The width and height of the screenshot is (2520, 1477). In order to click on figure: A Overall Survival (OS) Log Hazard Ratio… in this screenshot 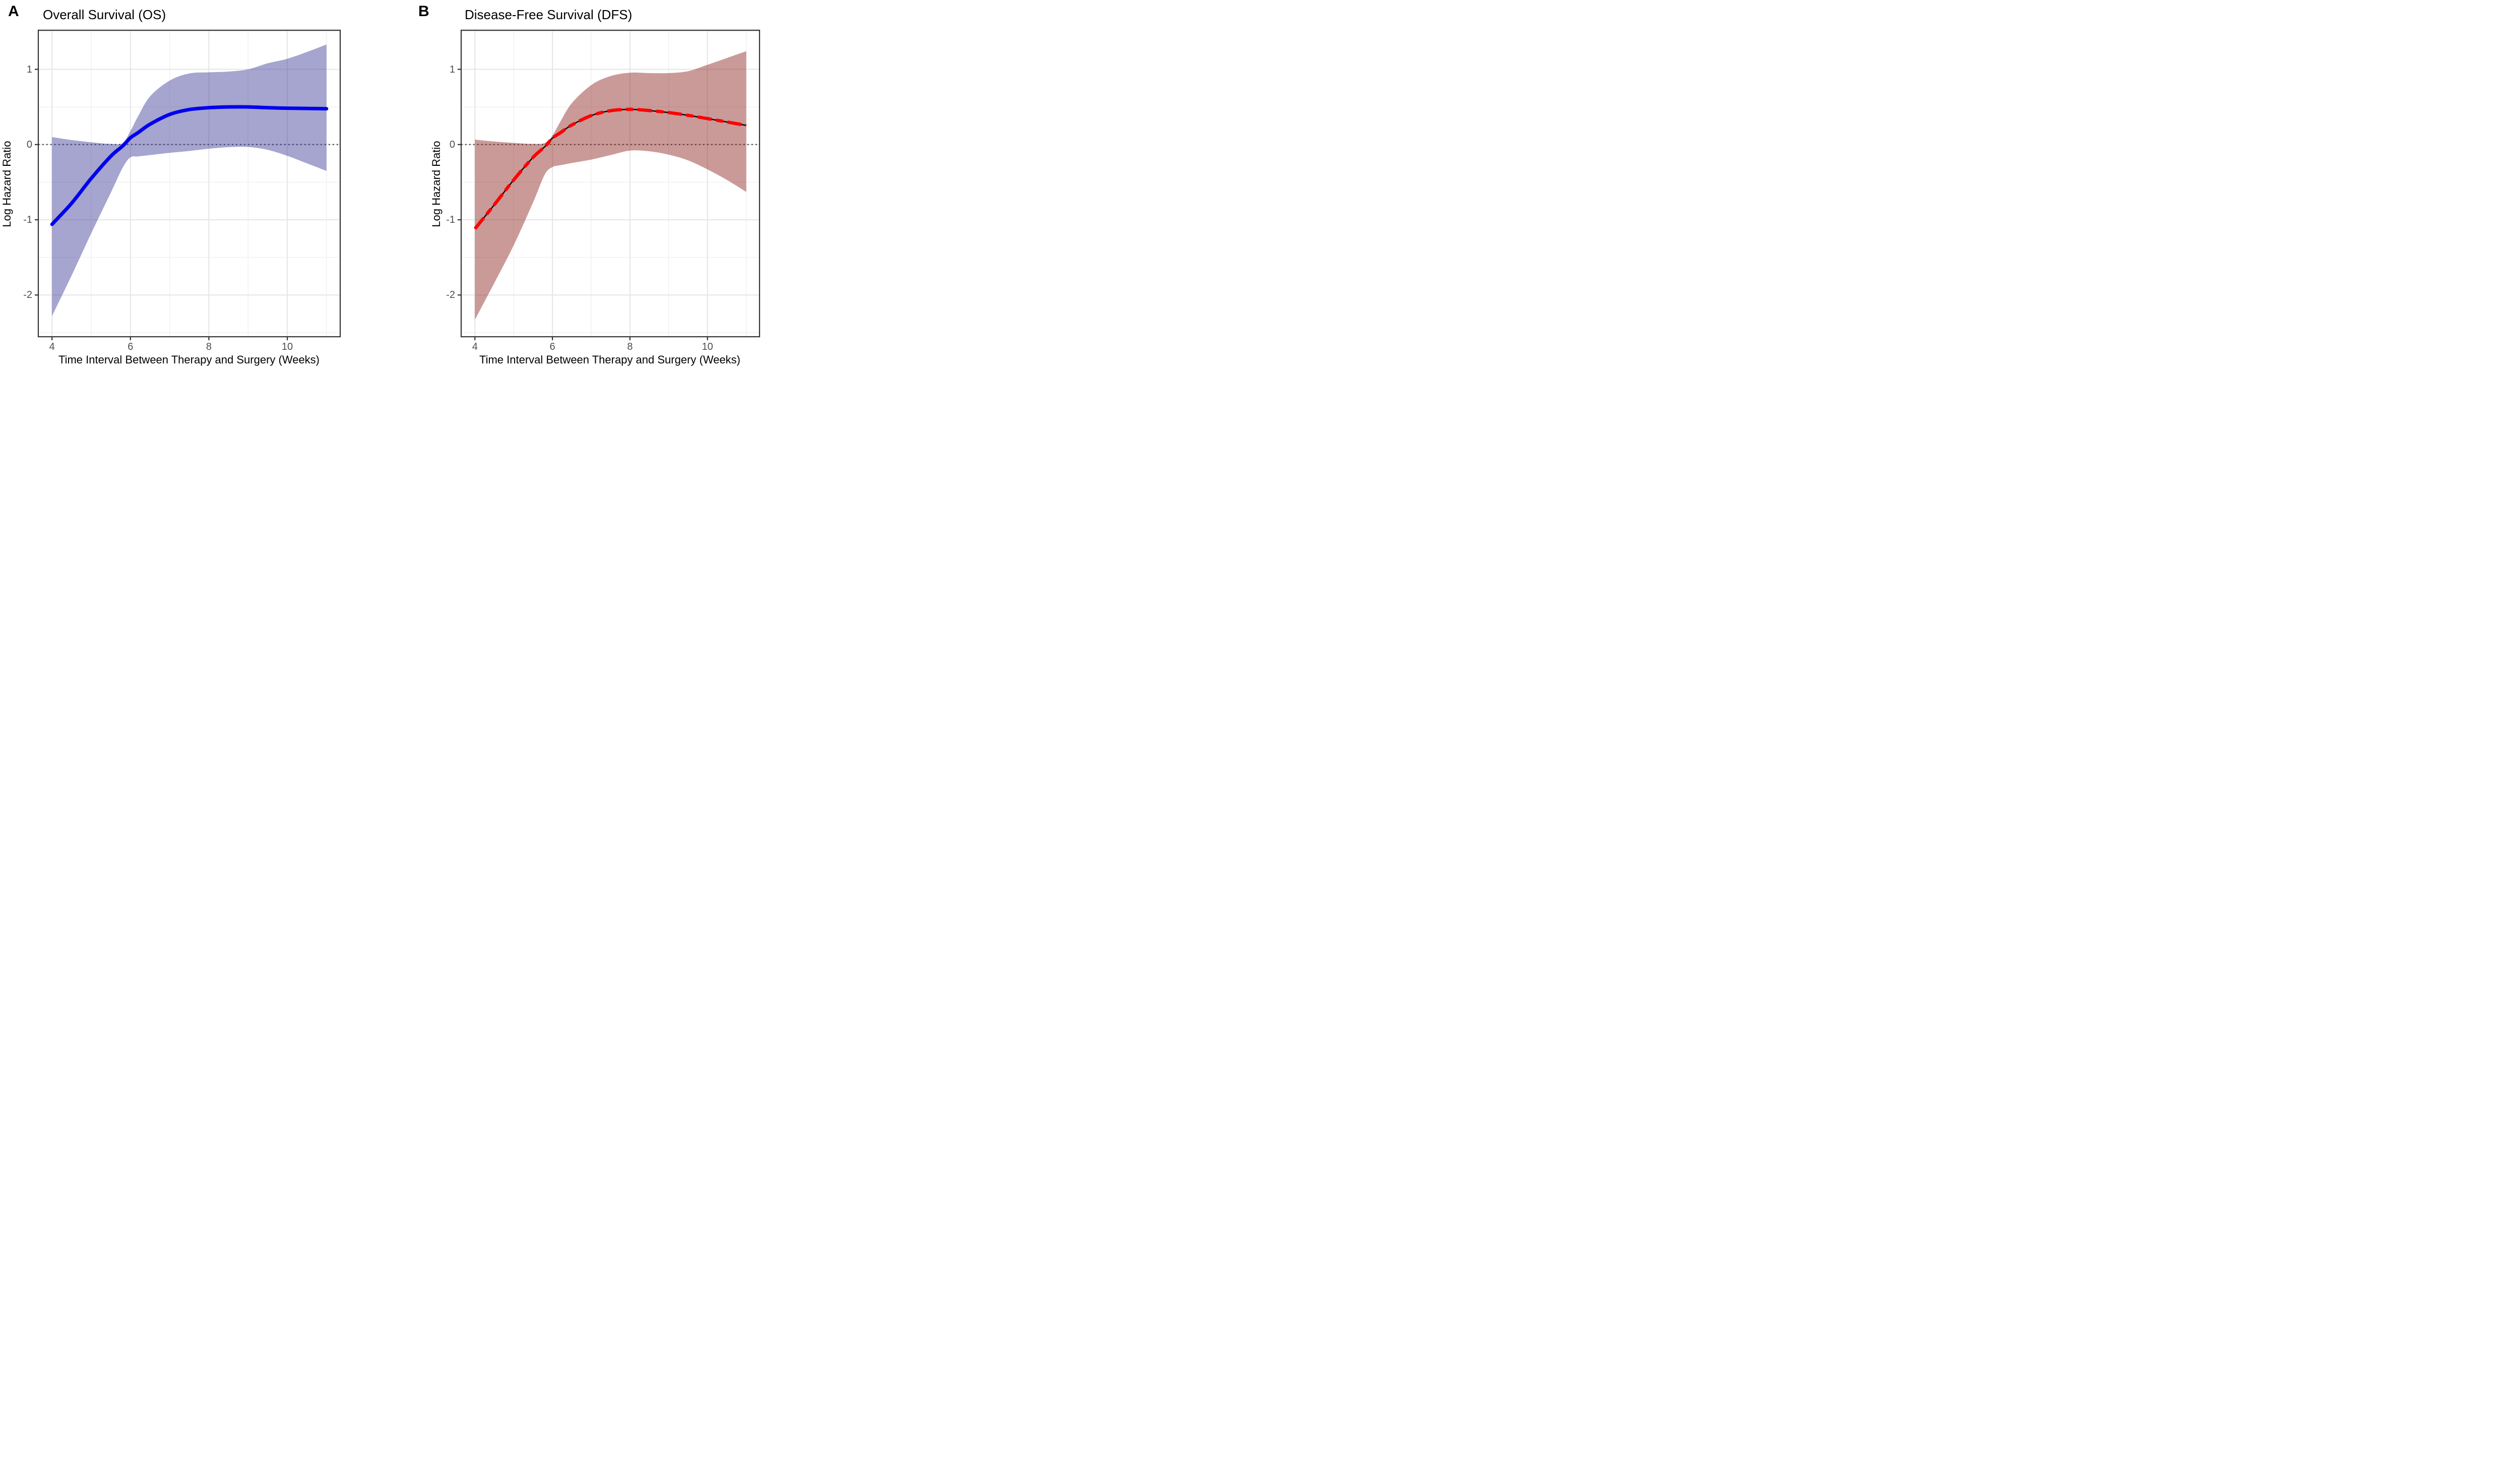, I will do `click(381, 184)`.